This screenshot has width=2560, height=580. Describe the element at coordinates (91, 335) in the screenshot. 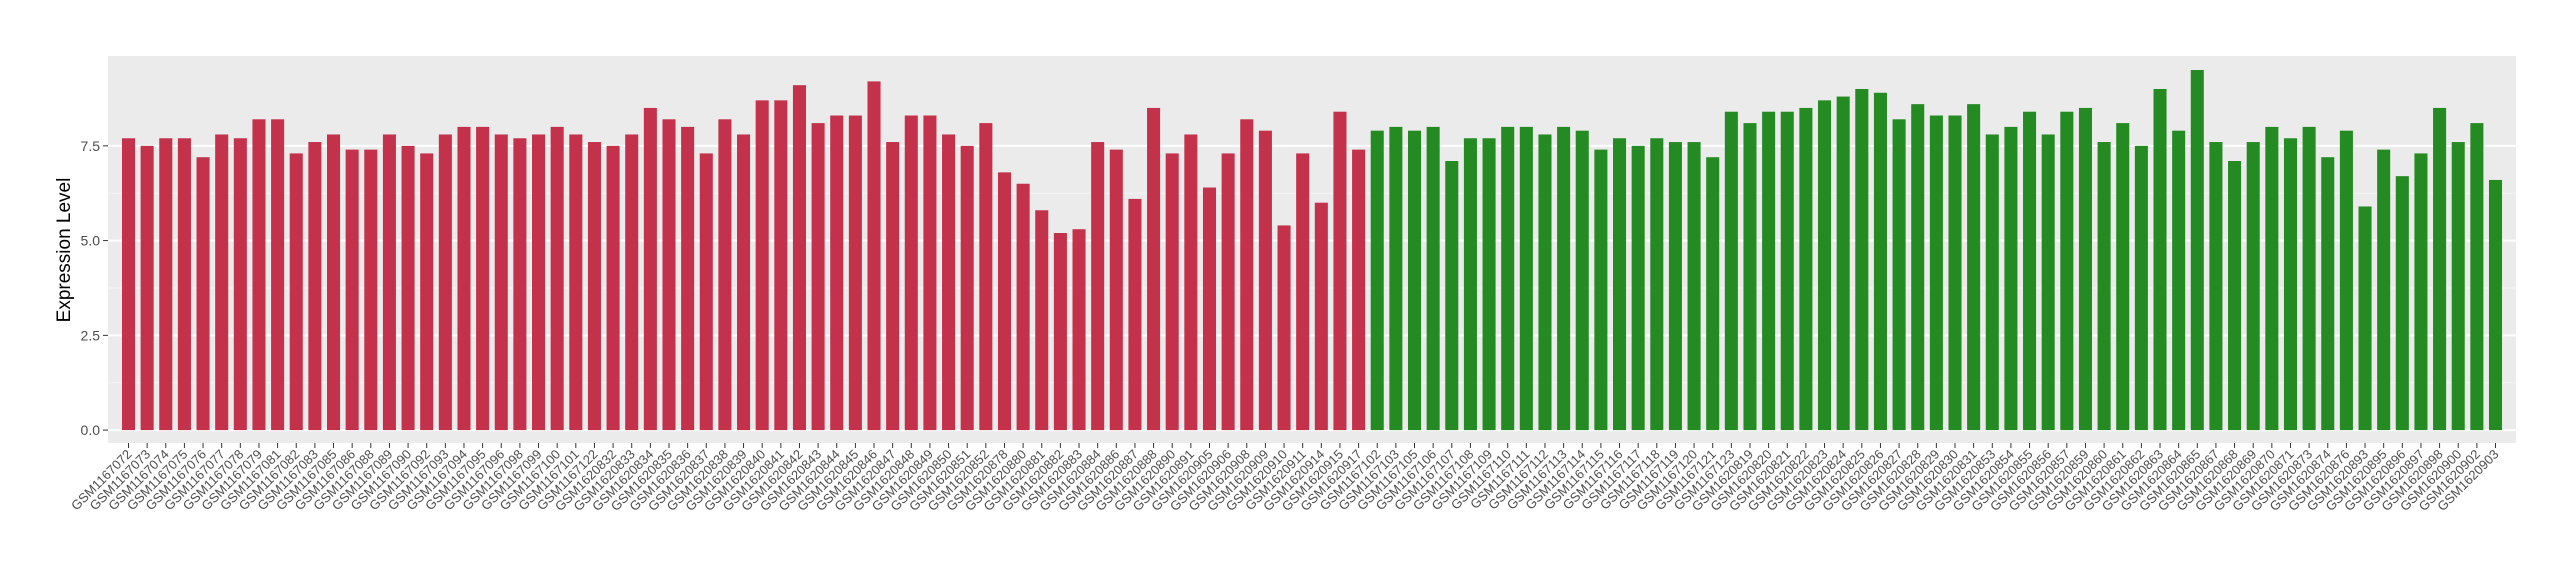

I see `y-tick-label: 2.5` at that location.